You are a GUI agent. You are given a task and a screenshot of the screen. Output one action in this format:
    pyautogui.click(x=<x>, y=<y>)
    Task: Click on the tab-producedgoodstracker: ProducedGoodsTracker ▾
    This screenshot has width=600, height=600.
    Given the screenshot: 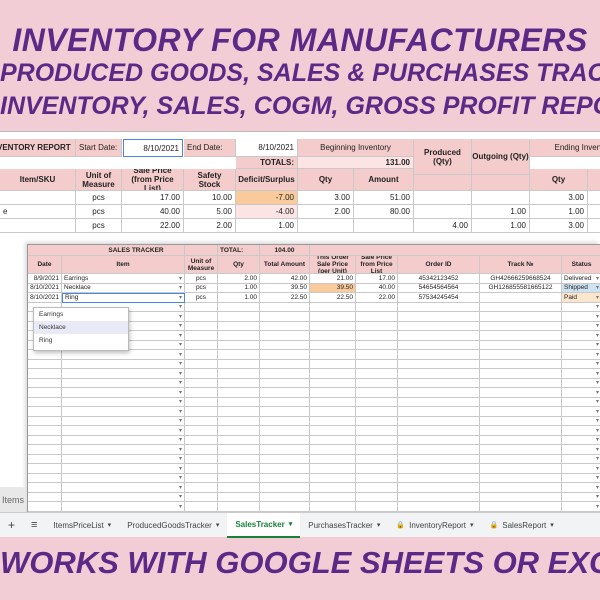 What is the action you would take?
    pyautogui.click(x=173, y=525)
    